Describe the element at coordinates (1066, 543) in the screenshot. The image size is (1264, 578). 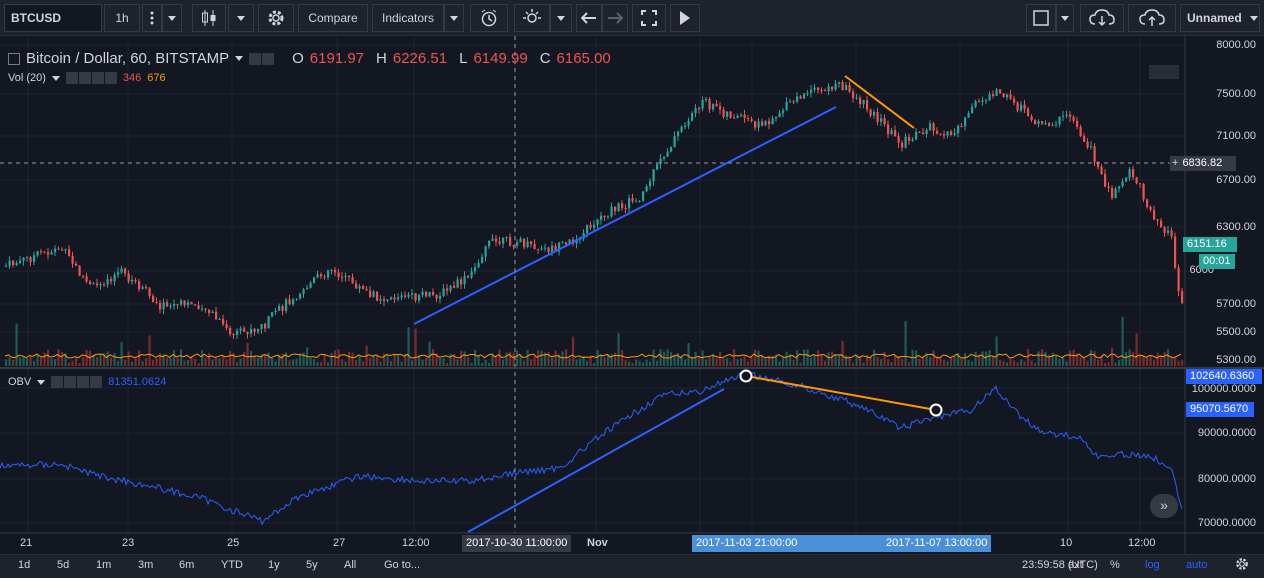
I see `time-axis-label: 10` at that location.